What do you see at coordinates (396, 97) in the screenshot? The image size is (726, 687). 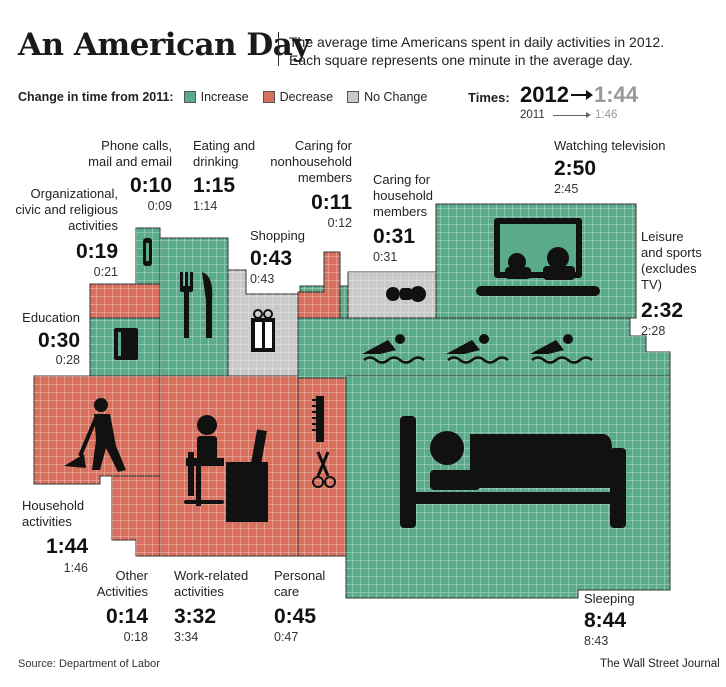 I see `legend-no-change-label: No Change` at bounding box center [396, 97].